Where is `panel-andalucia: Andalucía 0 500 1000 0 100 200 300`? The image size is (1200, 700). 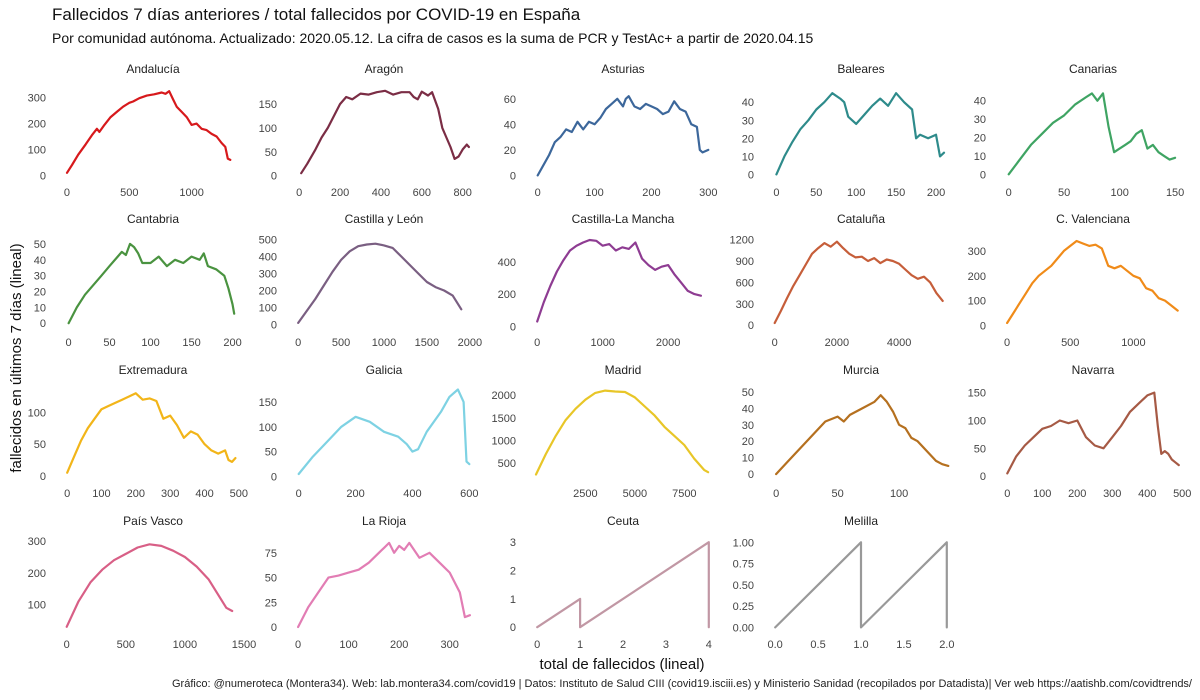 panel-andalucia: Andalucía 0 500 1000 0 100 200 300 is located at coordinates (130, 130).